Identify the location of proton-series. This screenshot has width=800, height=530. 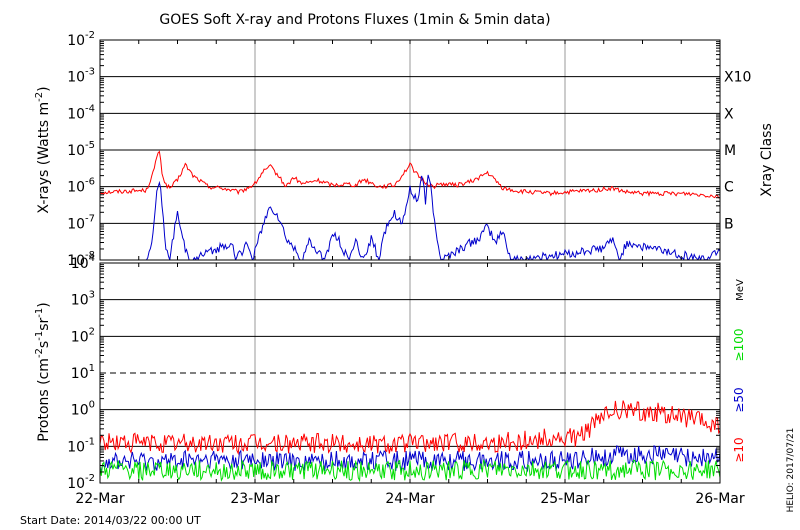
(410, 441).